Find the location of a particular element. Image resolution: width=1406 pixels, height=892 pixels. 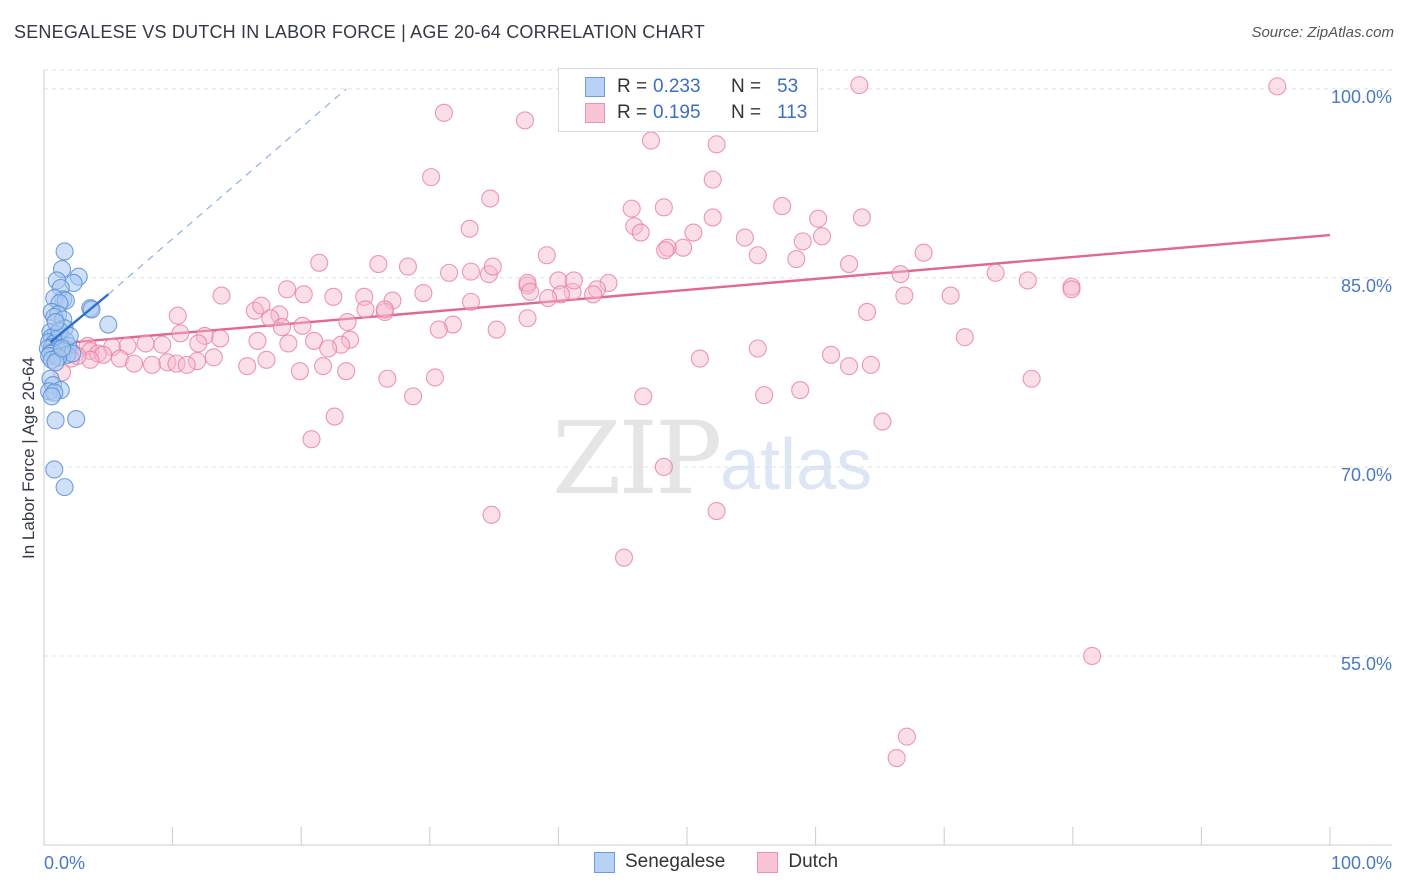

bottom-legend-senegalese: Senegalese is located at coordinates (659, 862).